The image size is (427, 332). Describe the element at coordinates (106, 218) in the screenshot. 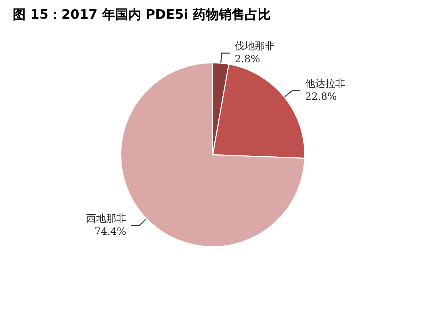

I see `slice-label: 西地那非` at that location.